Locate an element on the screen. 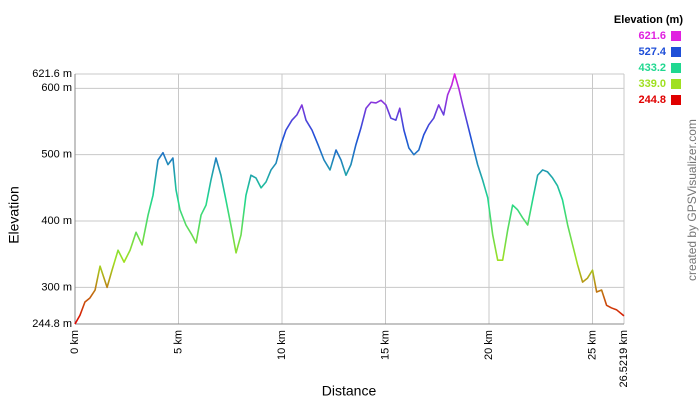 Image resolution: width=700 pixels, height=400 pixels. x-tick-label: 25 km is located at coordinates (592, 345).